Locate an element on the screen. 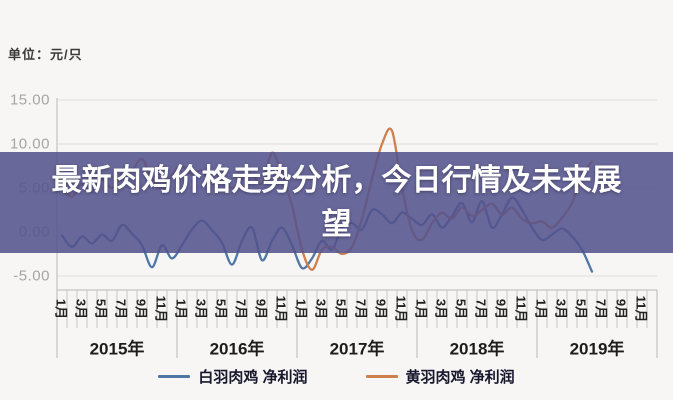  year-tick-label: 2018年 is located at coordinates (477, 349).